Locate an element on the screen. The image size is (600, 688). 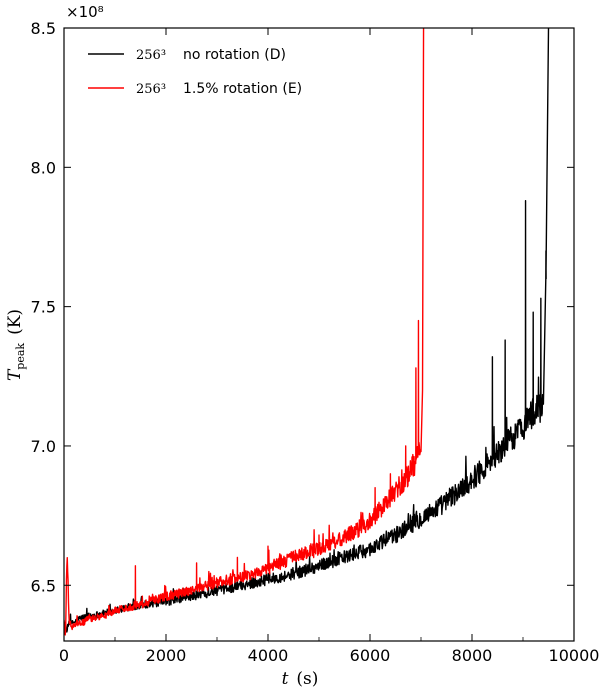
y-scale-factor: ×10⁸ is located at coordinates (85, 12).